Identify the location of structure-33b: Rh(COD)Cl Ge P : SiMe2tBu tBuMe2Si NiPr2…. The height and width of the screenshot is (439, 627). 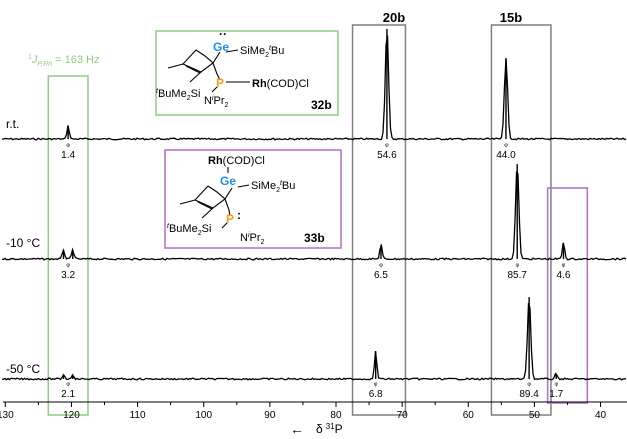
(253, 199).